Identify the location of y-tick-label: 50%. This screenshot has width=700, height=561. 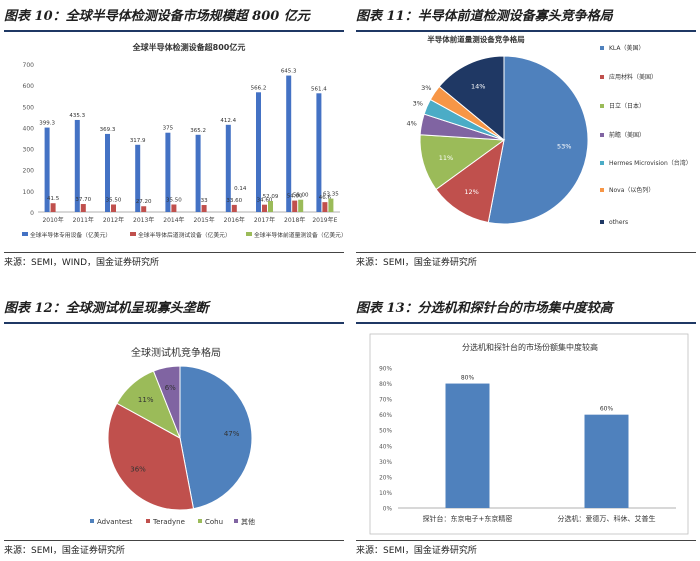
(385, 432).